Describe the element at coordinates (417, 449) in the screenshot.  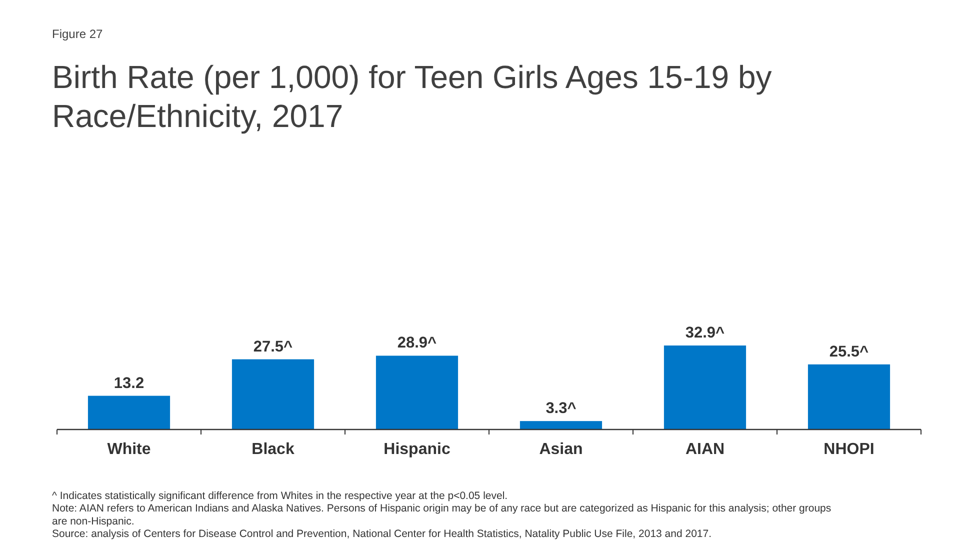
I see `x-tick-label: Hispanic` at that location.